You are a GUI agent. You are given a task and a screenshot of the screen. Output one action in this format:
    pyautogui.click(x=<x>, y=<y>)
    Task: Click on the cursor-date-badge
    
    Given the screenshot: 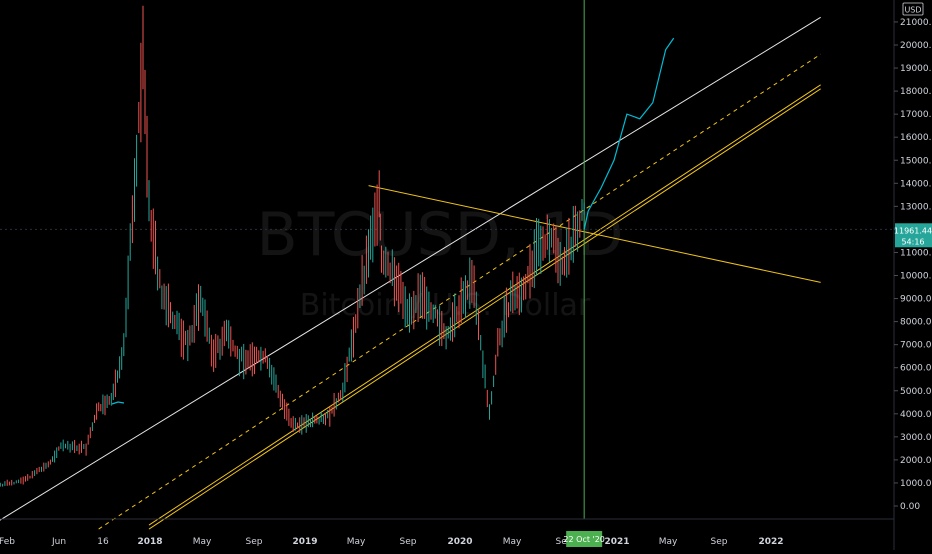 What is the action you would take?
    pyautogui.click(x=584, y=539)
    